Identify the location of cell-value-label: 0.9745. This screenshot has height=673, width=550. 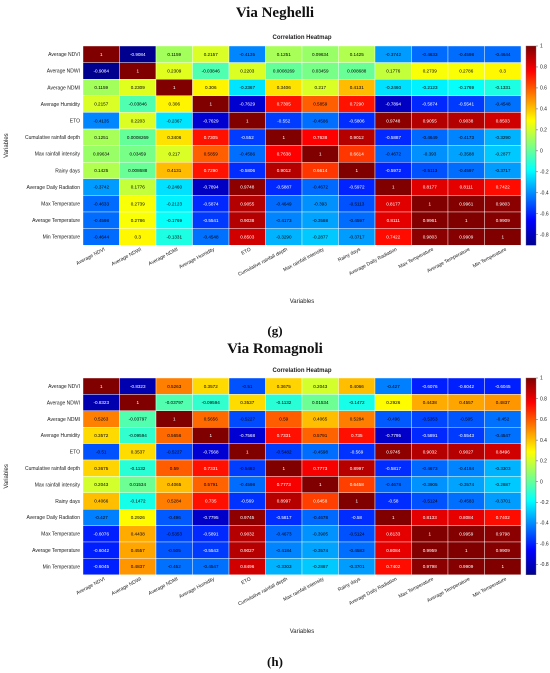
(247, 517).